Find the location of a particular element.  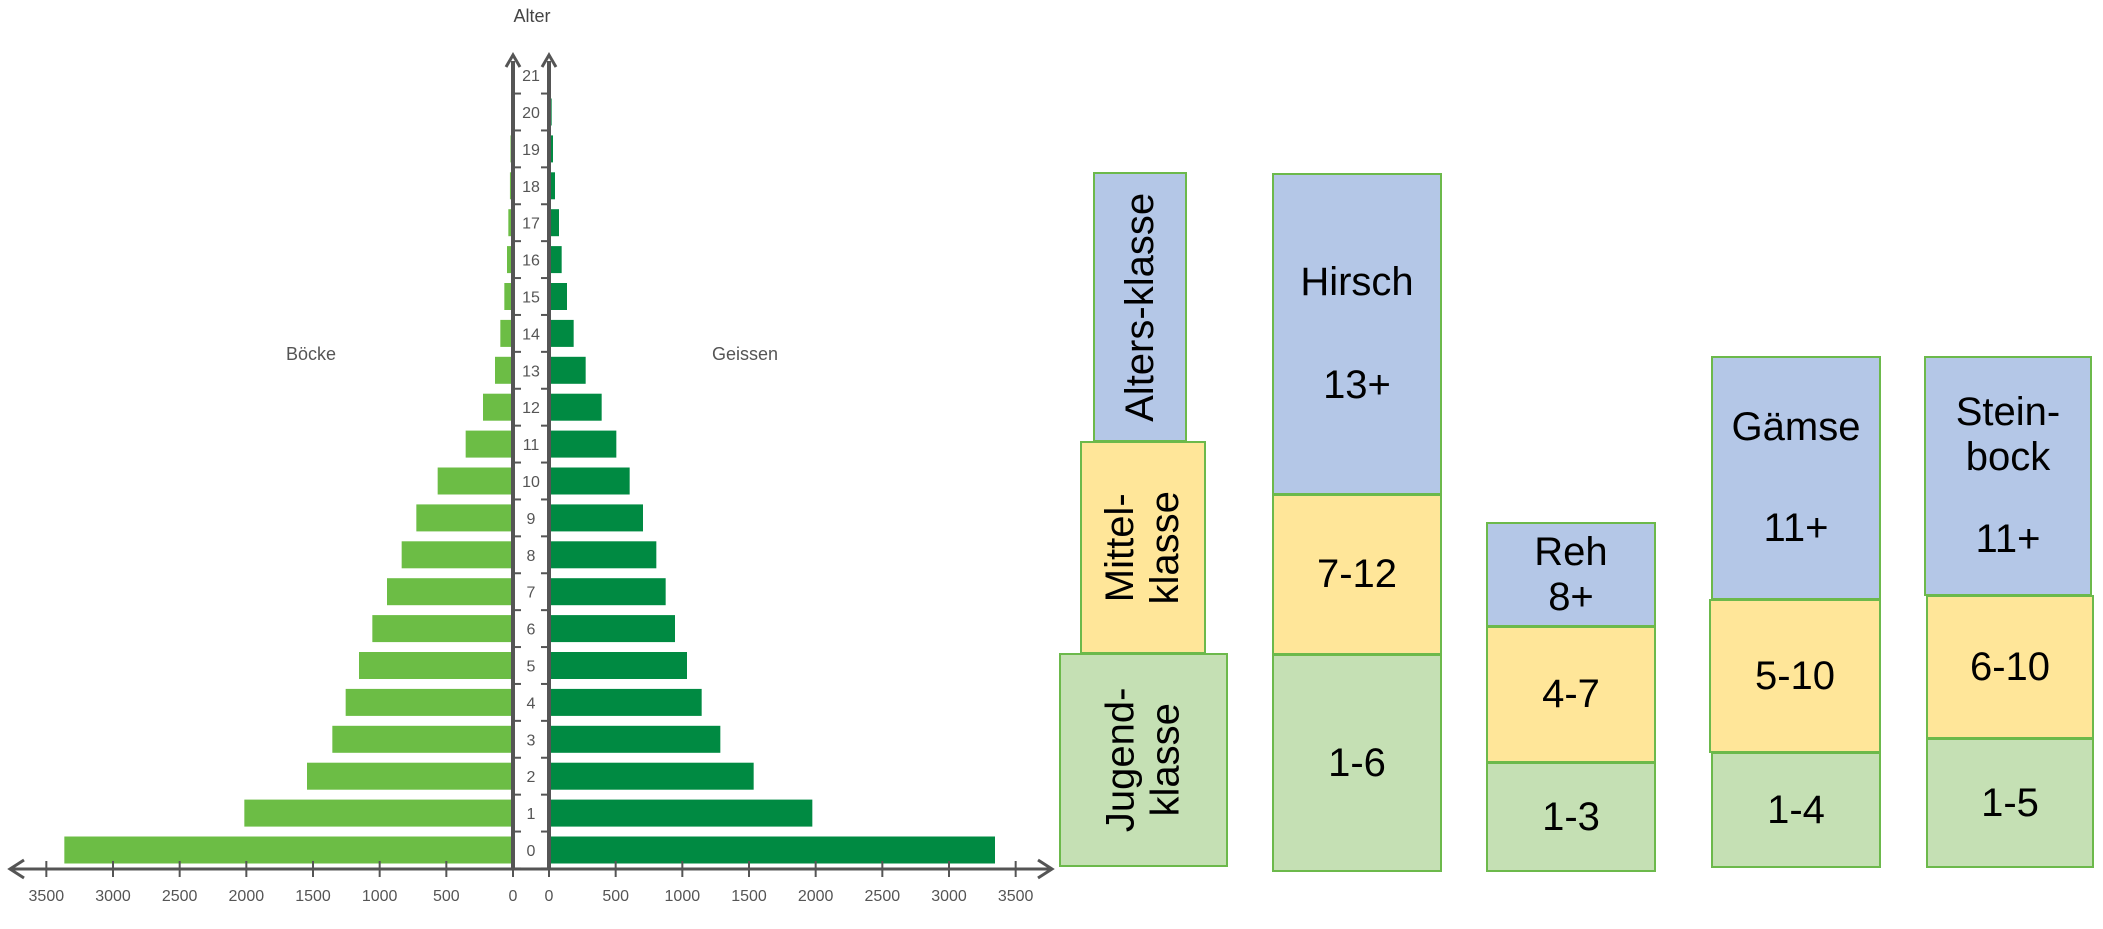

gaemse-old-range: 11+ is located at coordinates (1796, 528).